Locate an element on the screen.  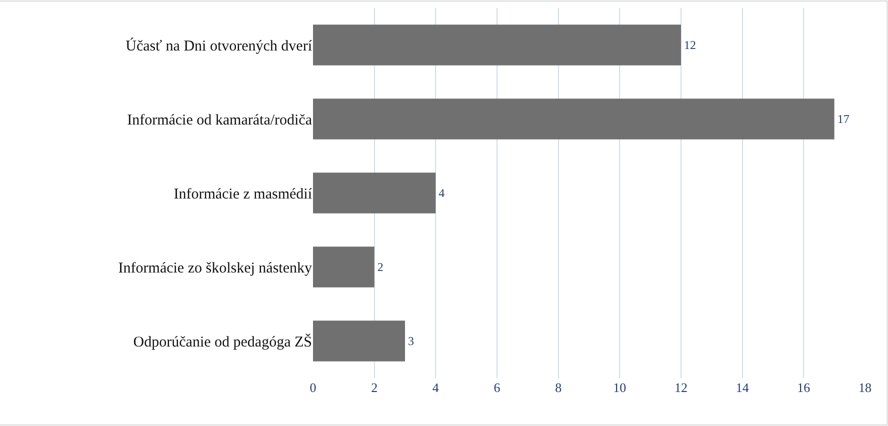
x-tick-label: 12 is located at coordinates (681, 387).